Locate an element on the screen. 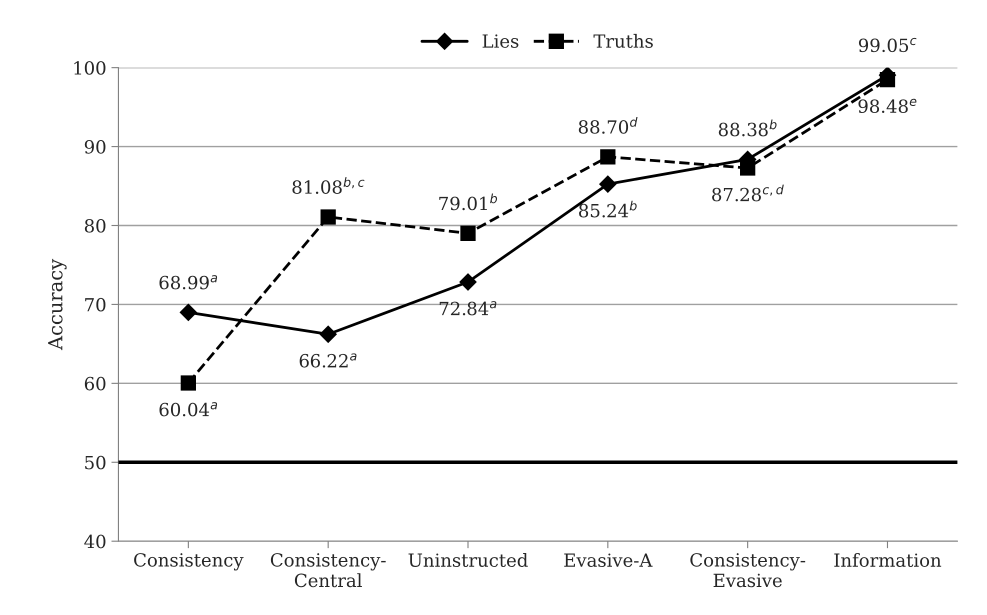  data-label: 60.04$^{a}$ is located at coordinates (188, 409).